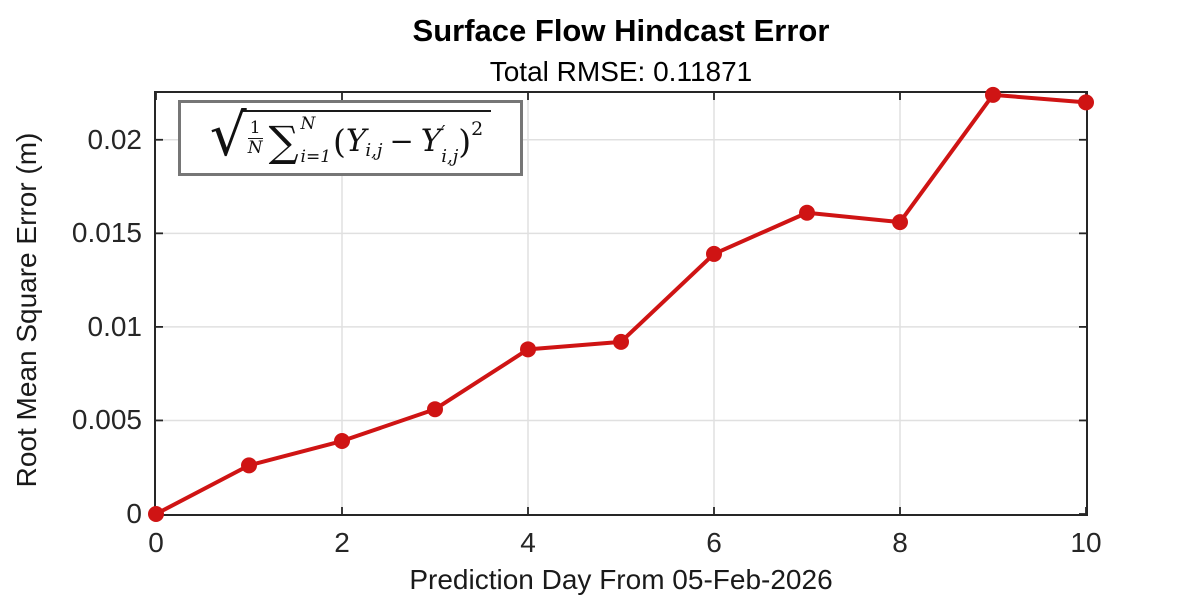  I want to click on y-tick-label: 0.01, so click(115, 326).